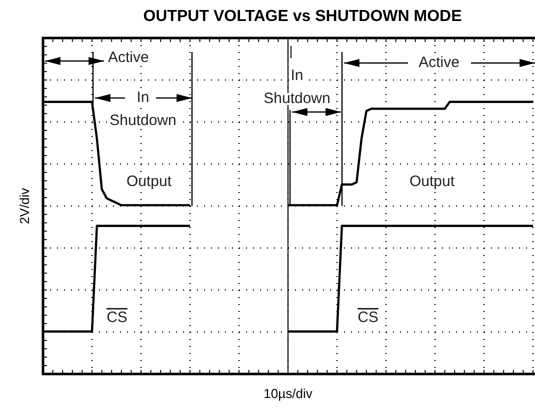 Image resolution: width=535 pixels, height=410 pixels. What do you see at coordinates (117, 317) in the screenshot?
I see `series-label: CS` at bounding box center [117, 317].